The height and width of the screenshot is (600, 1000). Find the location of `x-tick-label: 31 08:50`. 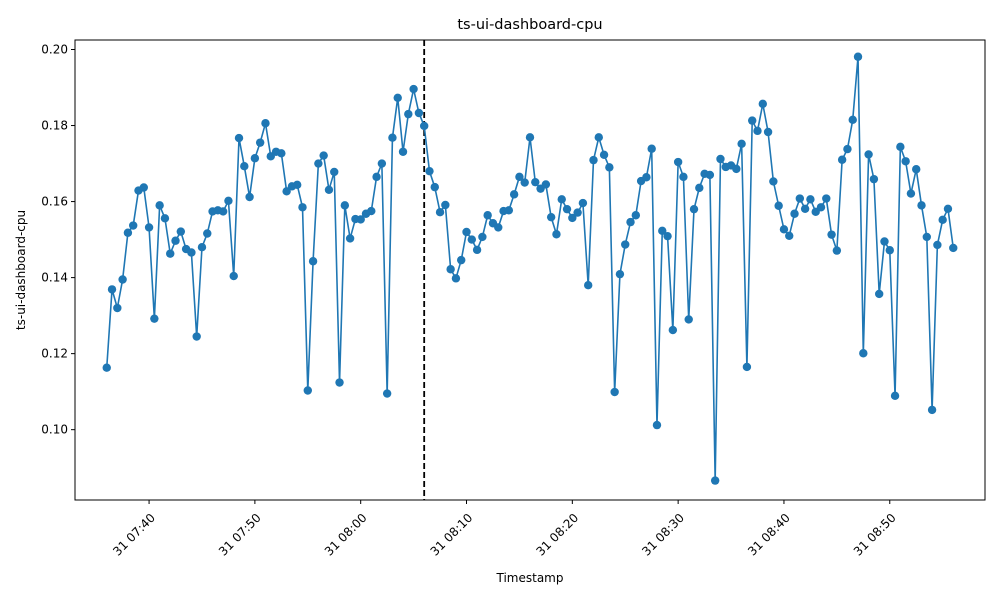

x-tick-label: 31 08:50 is located at coordinates (875, 535).